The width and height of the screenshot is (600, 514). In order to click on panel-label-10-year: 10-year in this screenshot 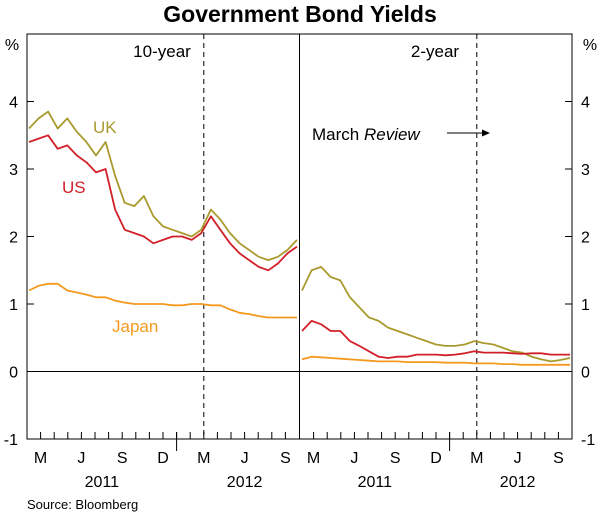, I will do `click(162, 51)`.